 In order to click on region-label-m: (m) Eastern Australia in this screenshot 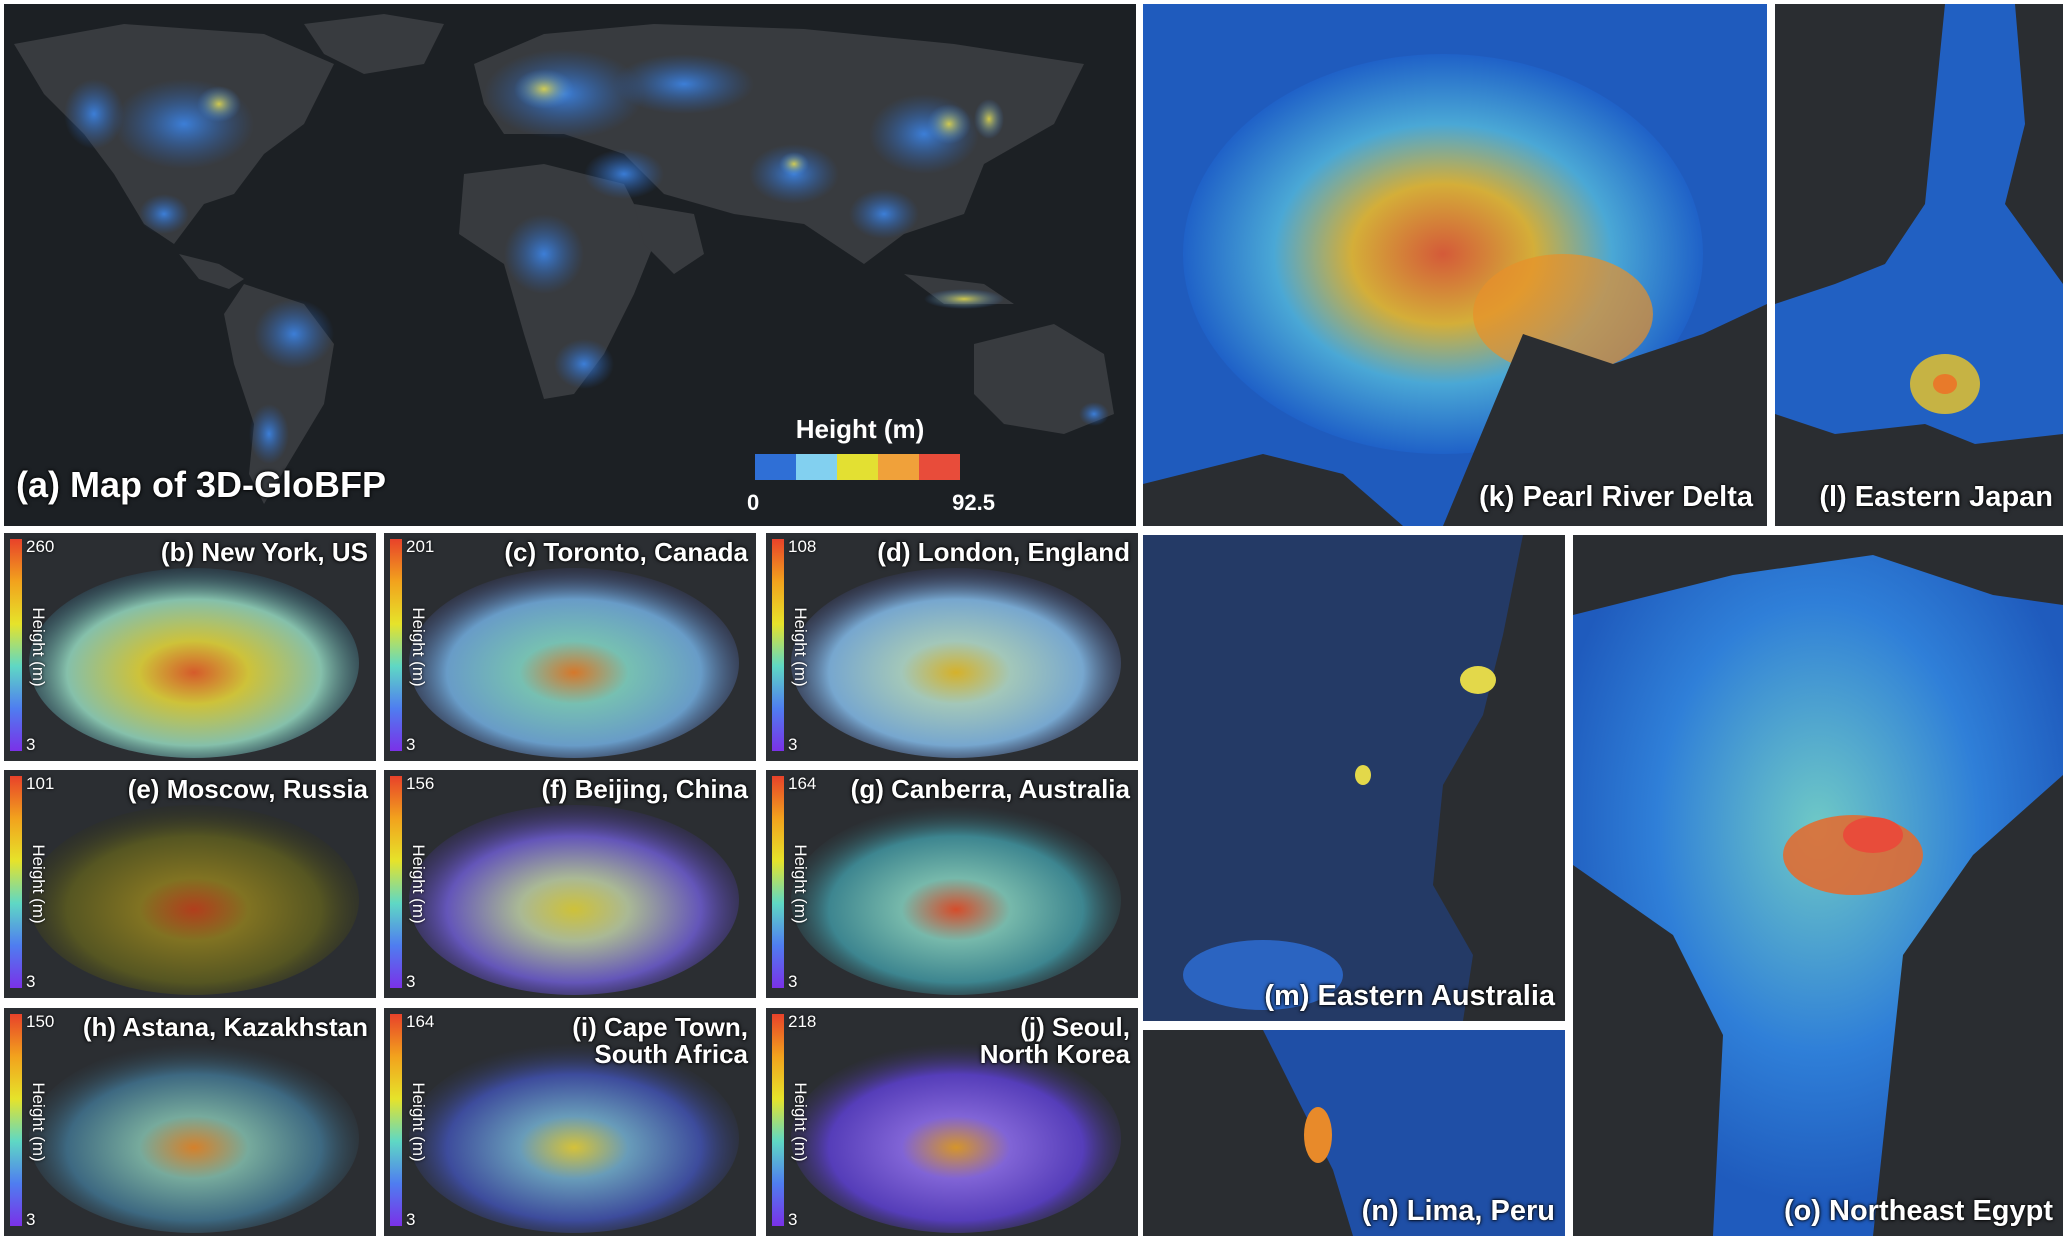, I will do `click(1409, 995)`.